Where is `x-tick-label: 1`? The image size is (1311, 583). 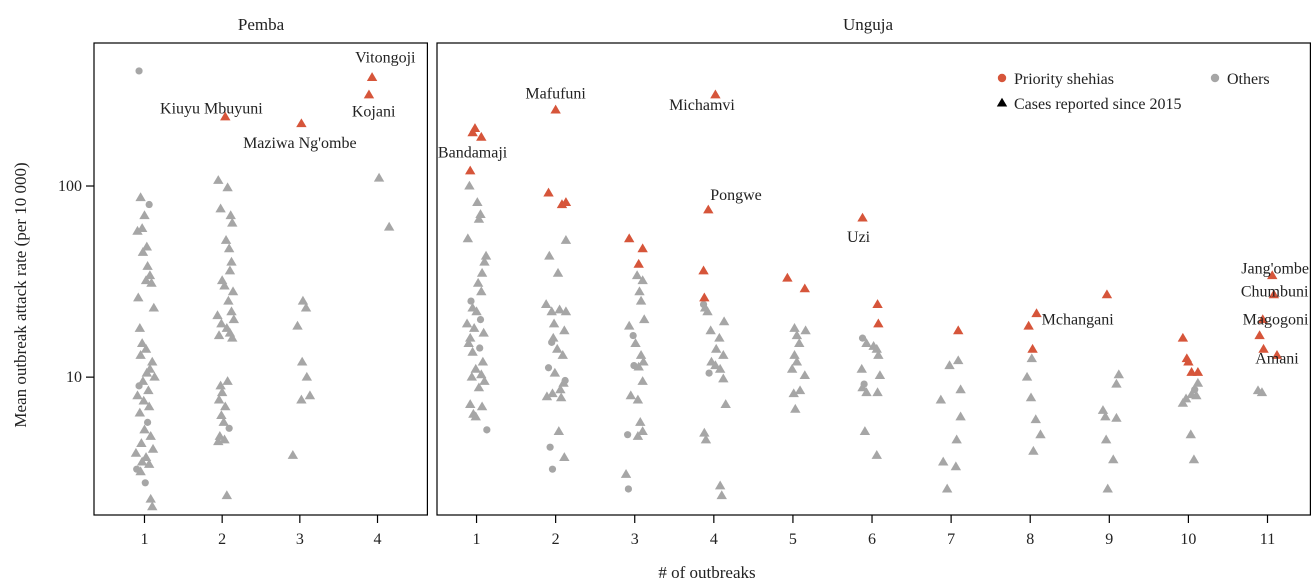 x-tick-label: 1 is located at coordinates (144, 539).